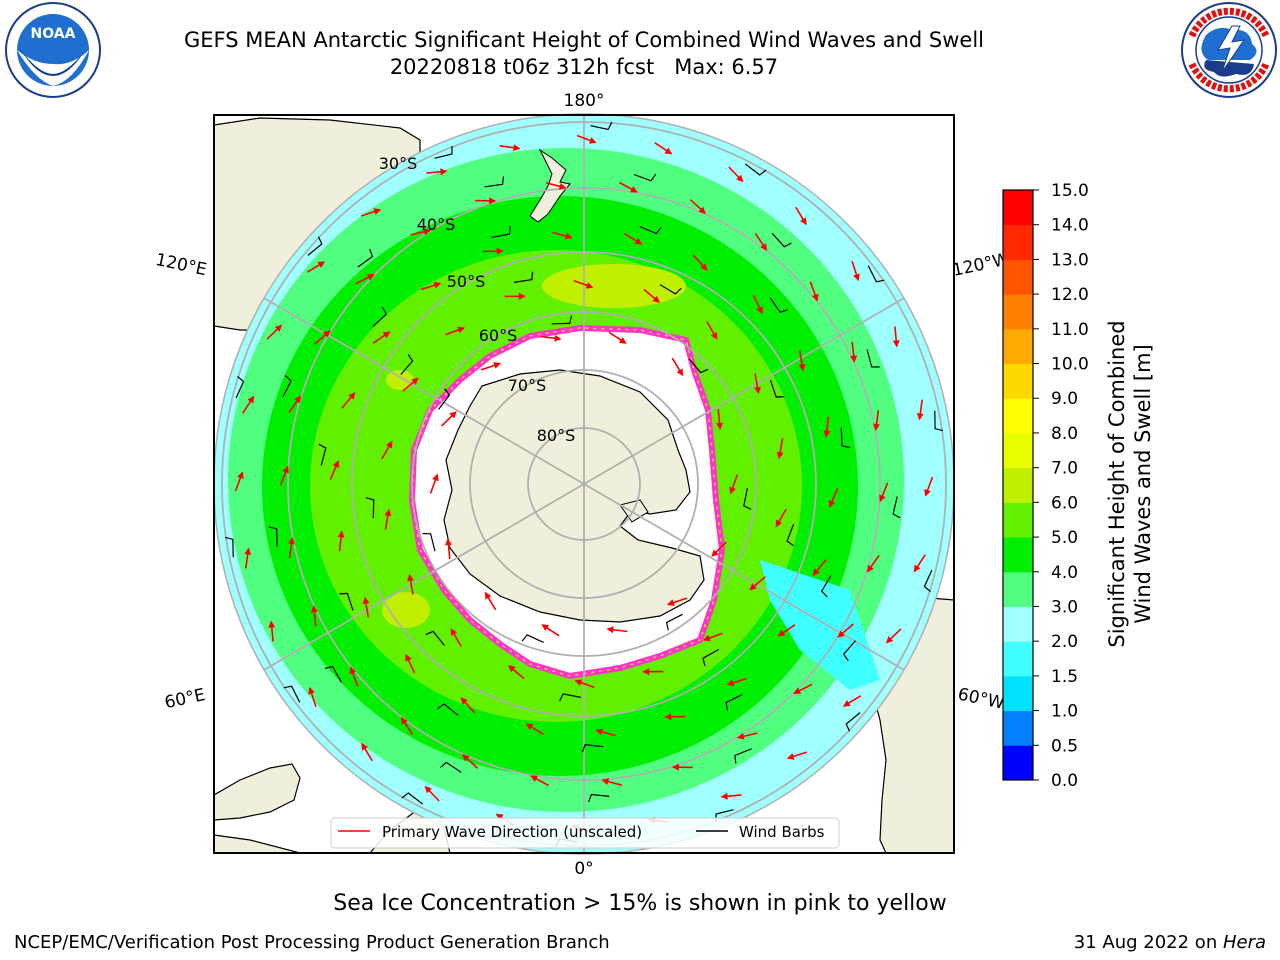 The height and width of the screenshot is (960, 1280). I want to click on footer-host: Hera, so click(1244, 942).